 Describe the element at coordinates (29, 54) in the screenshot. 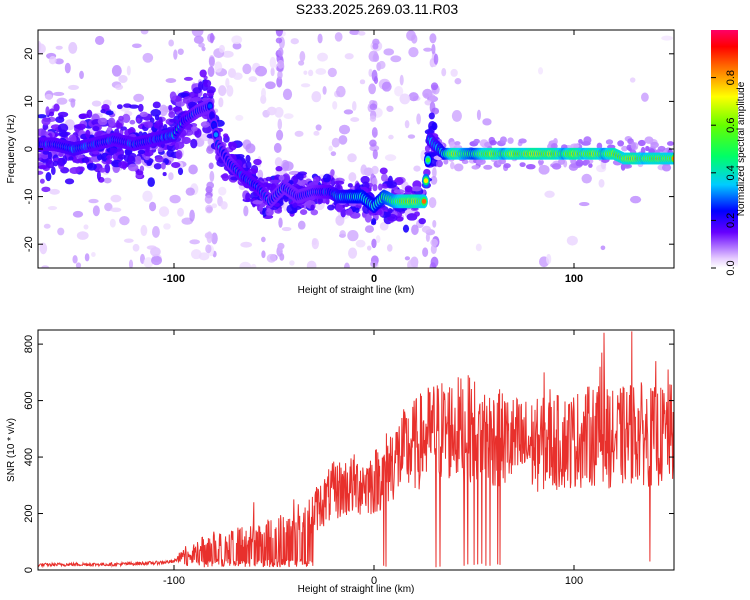

I see `y-tick-label: 20` at that location.